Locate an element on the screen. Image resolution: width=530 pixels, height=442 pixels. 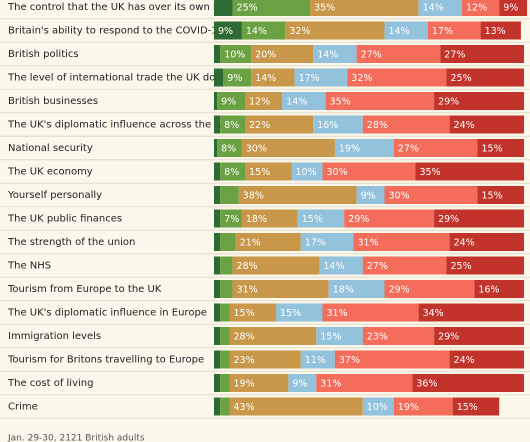
value-label: 18% is located at coordinates (256, 219).